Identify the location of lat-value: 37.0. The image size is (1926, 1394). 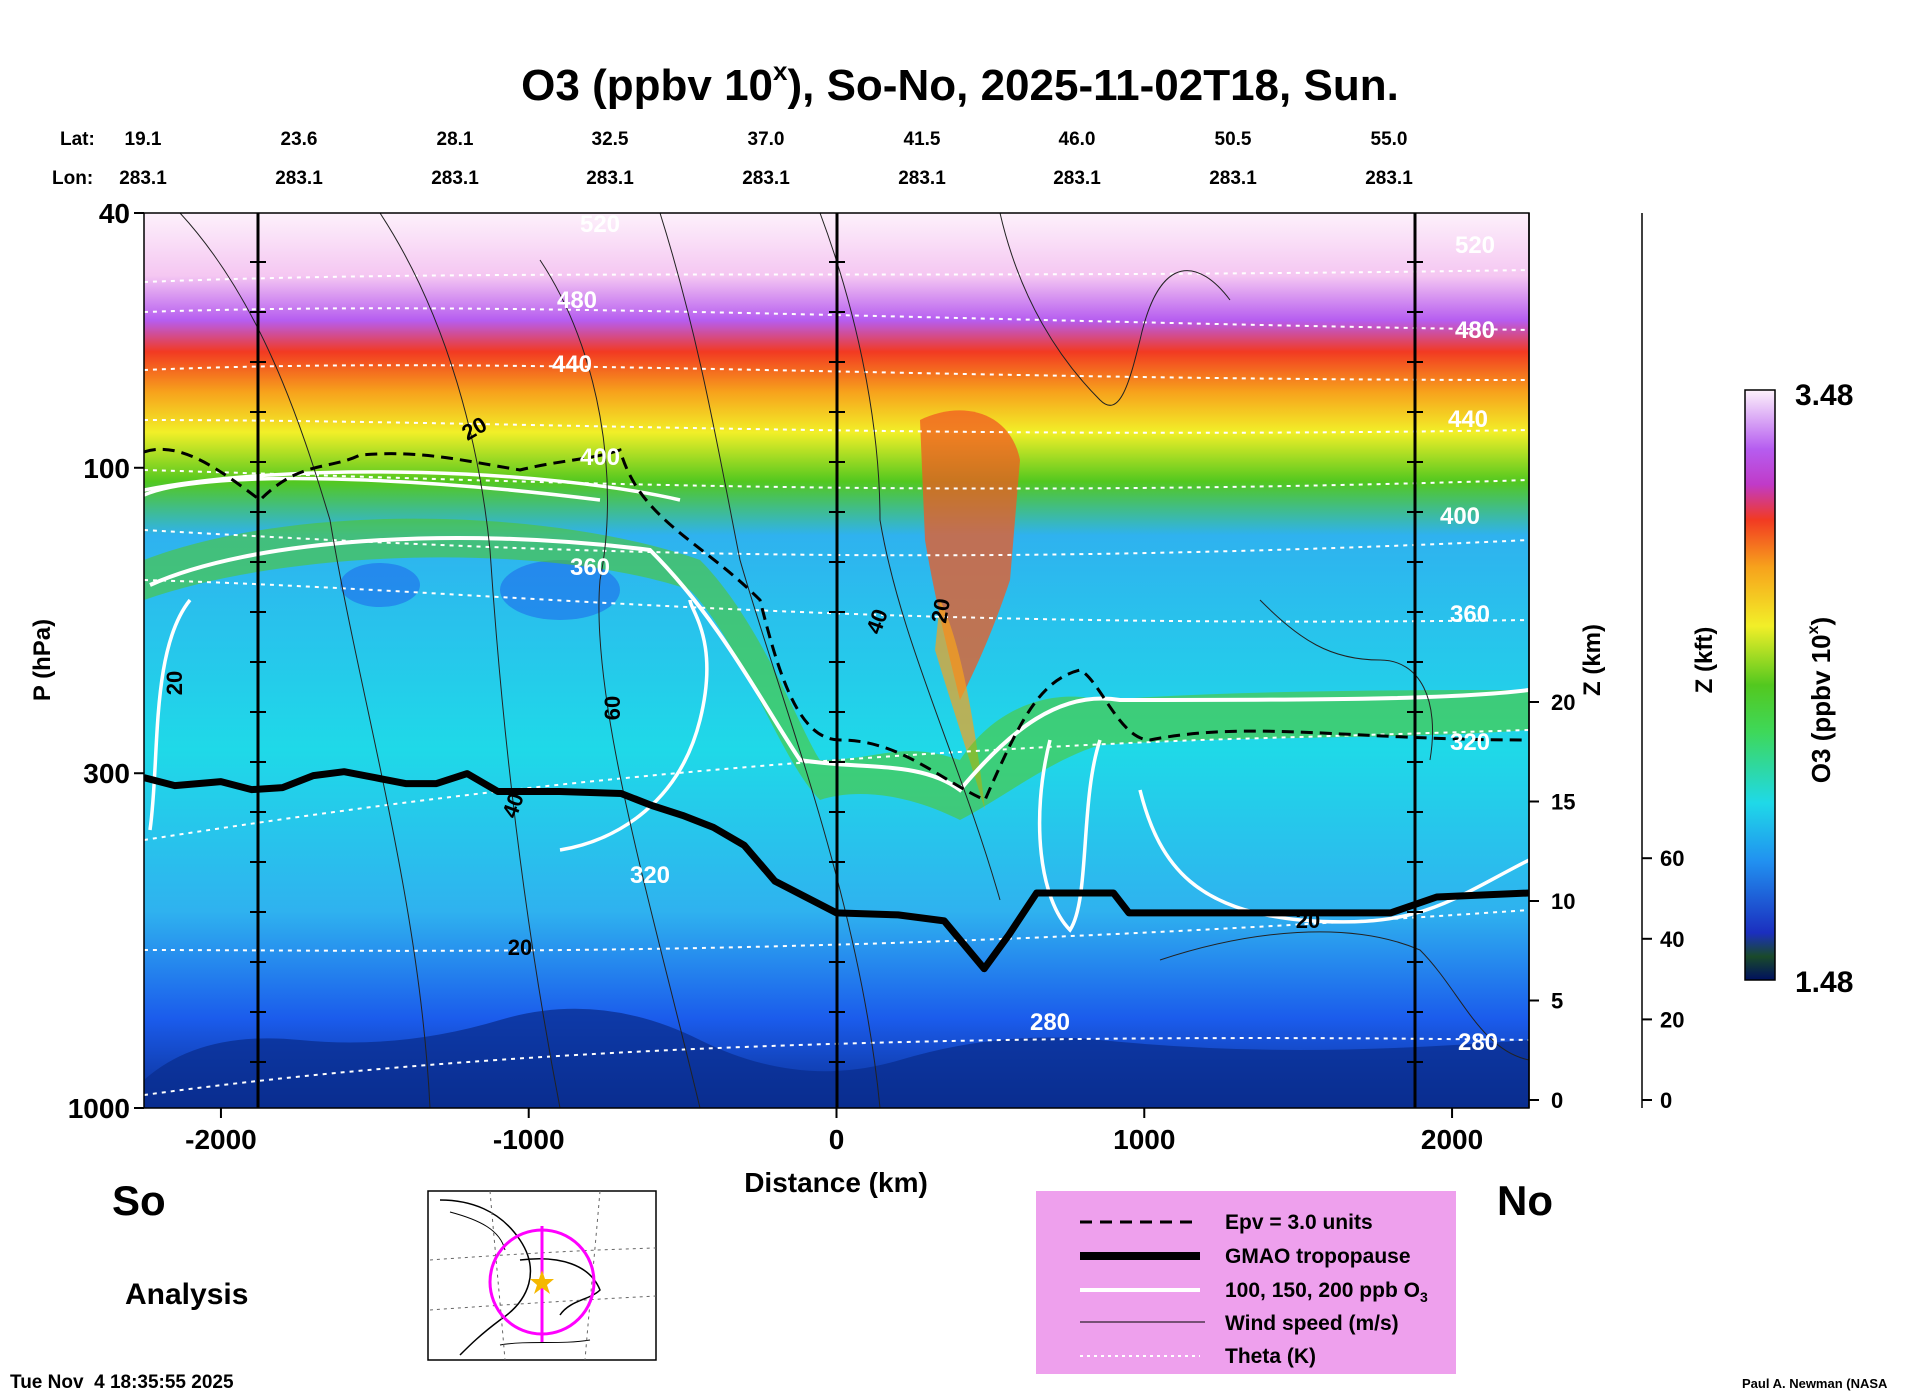
(766, 139).